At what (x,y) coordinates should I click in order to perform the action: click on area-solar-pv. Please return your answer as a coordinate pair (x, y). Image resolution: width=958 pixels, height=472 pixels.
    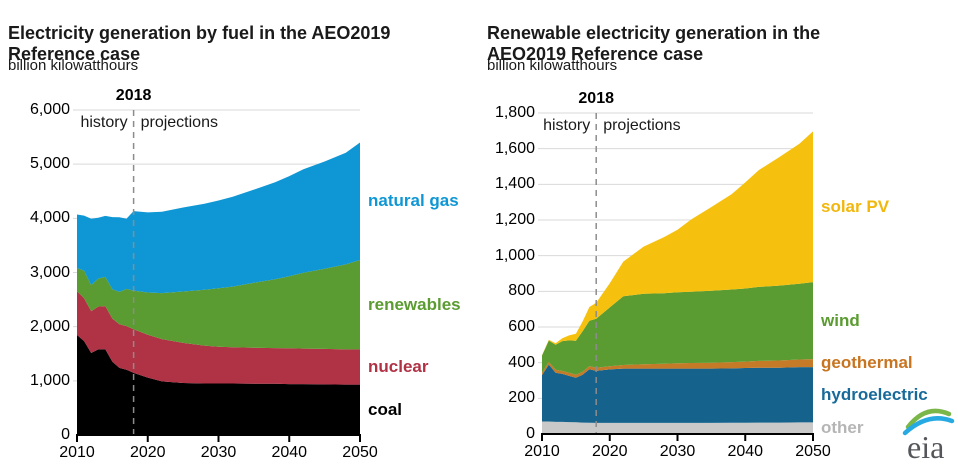
    Looking at the image, I should click on (677, 243).